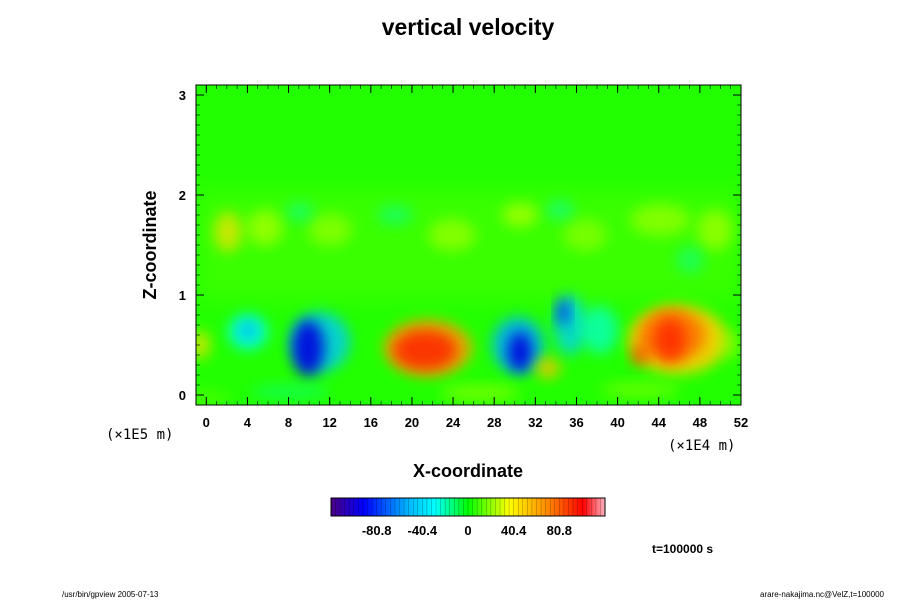 The width and height of the screenshot is (900, 600). I want to click on y-tick-label-1: 1, so click(182, 295).